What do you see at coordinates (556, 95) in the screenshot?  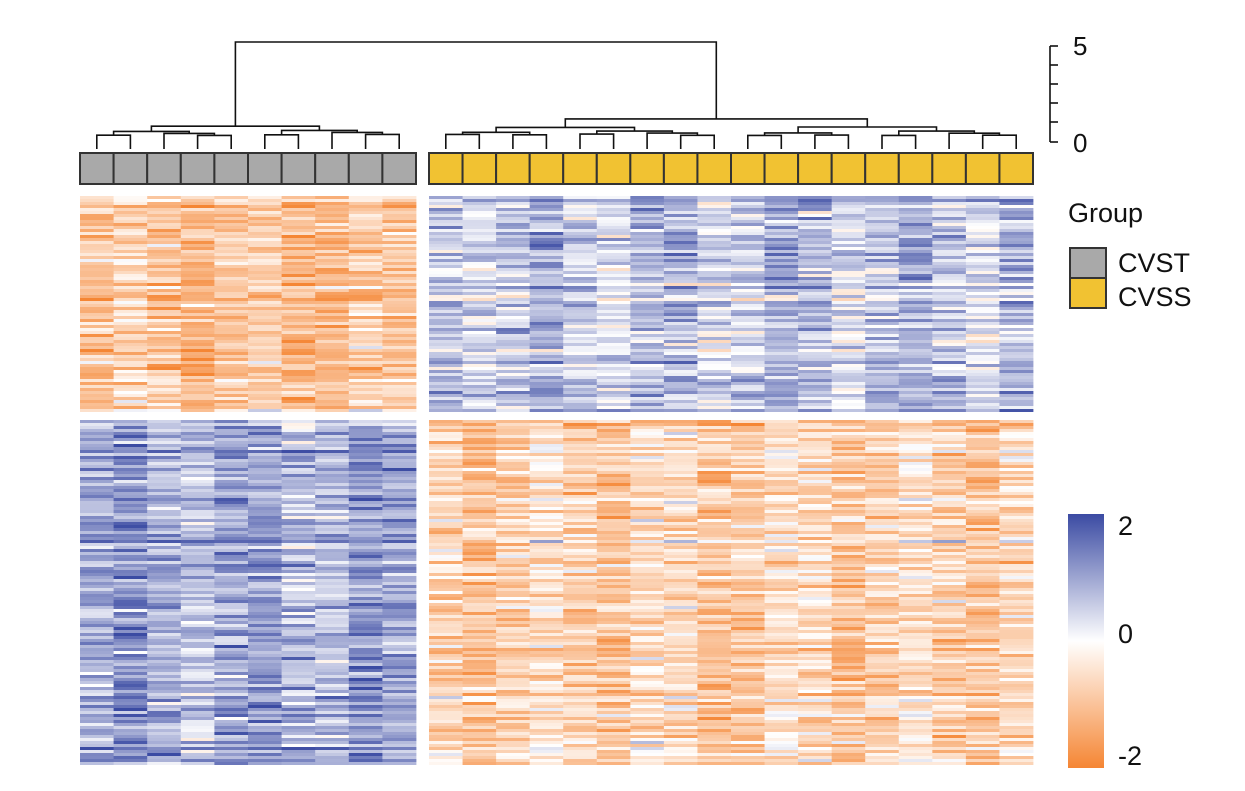 I see `column-dendrogram` at bounding box center [556, 95].